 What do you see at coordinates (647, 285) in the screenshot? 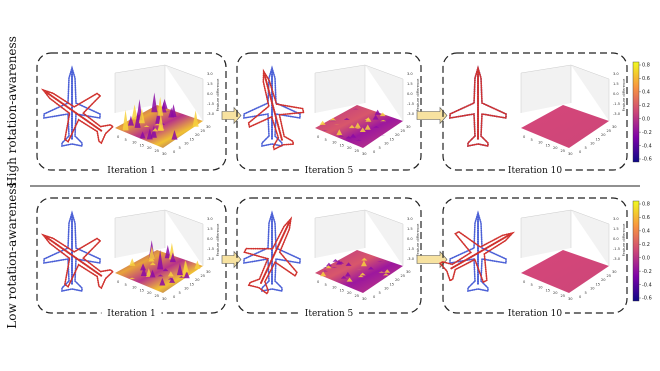
I see `colorbar-tick-label: -0.4` at bounding box center [647, 285].